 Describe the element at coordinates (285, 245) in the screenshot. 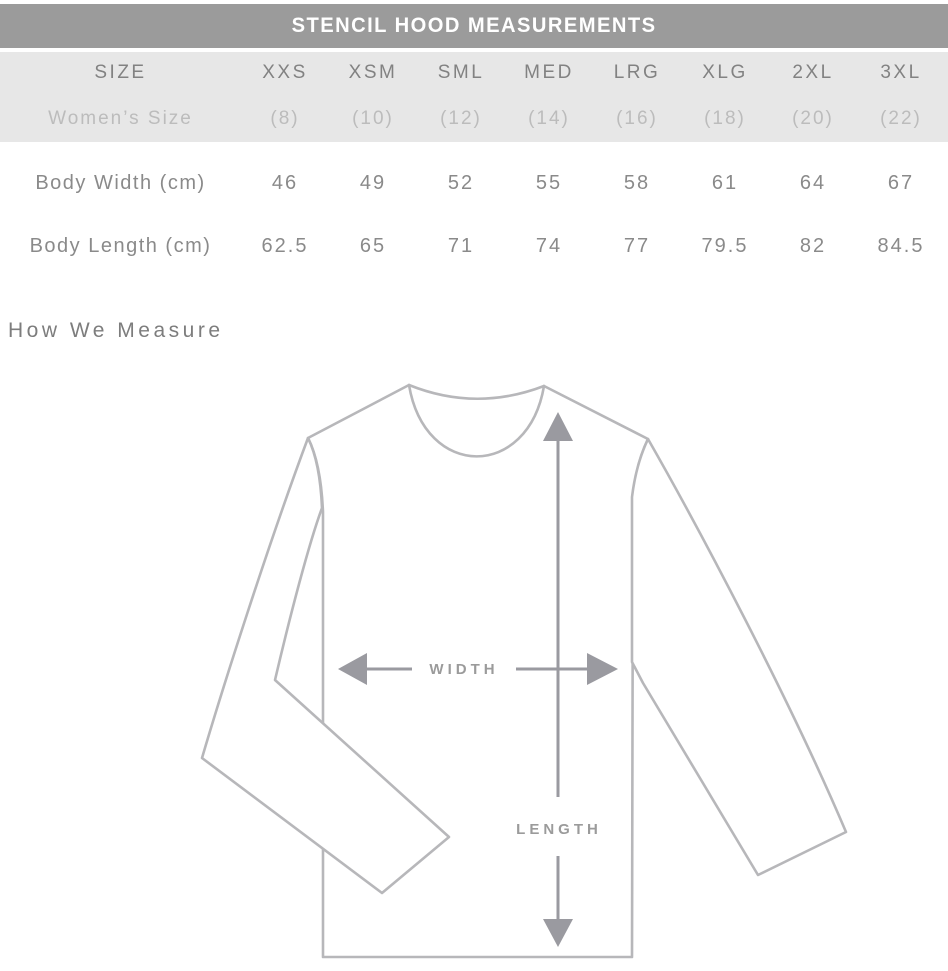

I see `body-length-cell: 62.5` at that location.